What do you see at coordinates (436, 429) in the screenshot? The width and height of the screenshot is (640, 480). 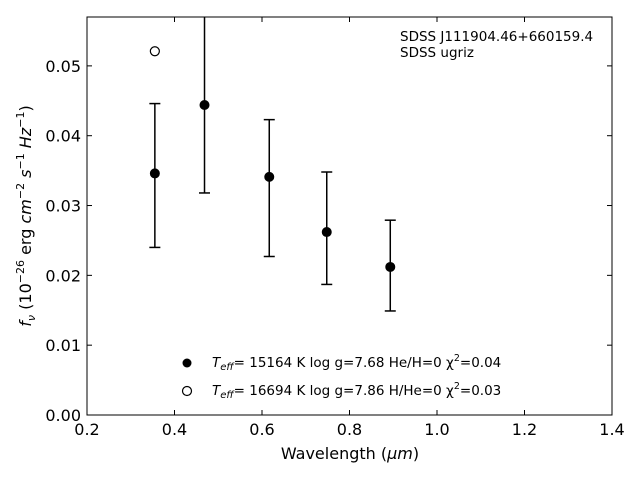 I see `x-tick-label: 1.0` at bounding box center [436, 429].